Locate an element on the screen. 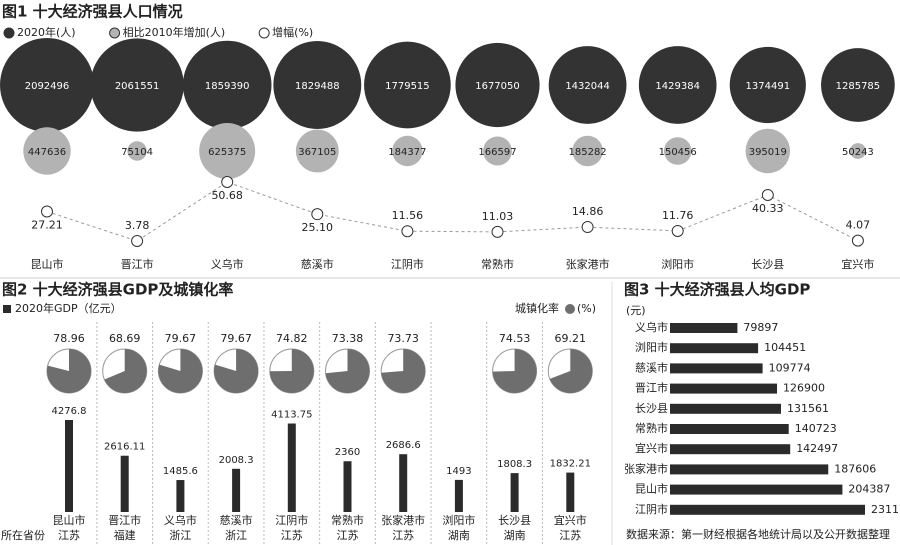 This screenshot has height=545, width=900. bar-label: 104451 is located at coordinates (785, 347).